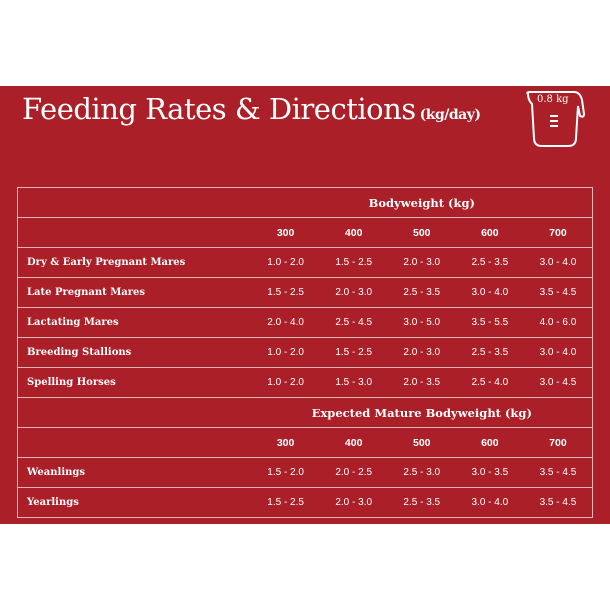  I want to click on section-heading-row: Bodyweight (kg), so click(305, 202).